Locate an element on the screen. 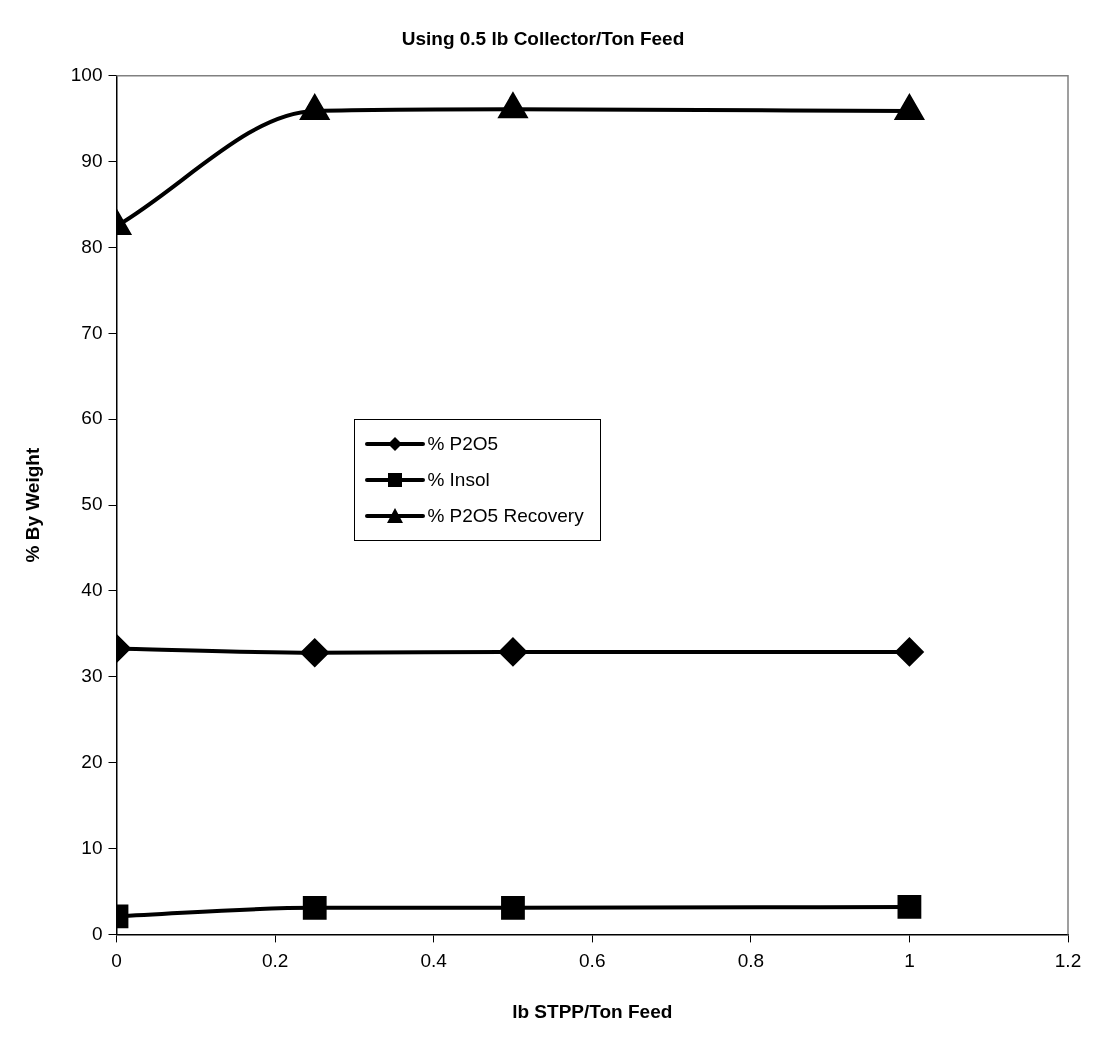  x-tick-label: 1.2 is located at coordinates (1068, 961).